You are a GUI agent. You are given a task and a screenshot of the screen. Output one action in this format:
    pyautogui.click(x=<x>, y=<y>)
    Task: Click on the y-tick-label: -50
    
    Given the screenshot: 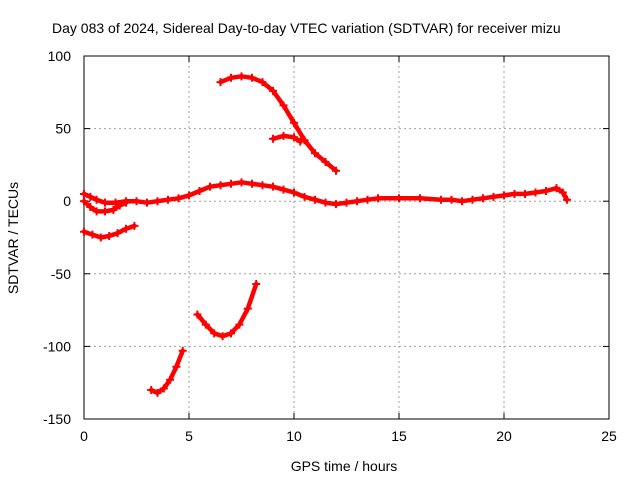 What is the action you would take?
    pyautogui.click(x=61, y=274)
    